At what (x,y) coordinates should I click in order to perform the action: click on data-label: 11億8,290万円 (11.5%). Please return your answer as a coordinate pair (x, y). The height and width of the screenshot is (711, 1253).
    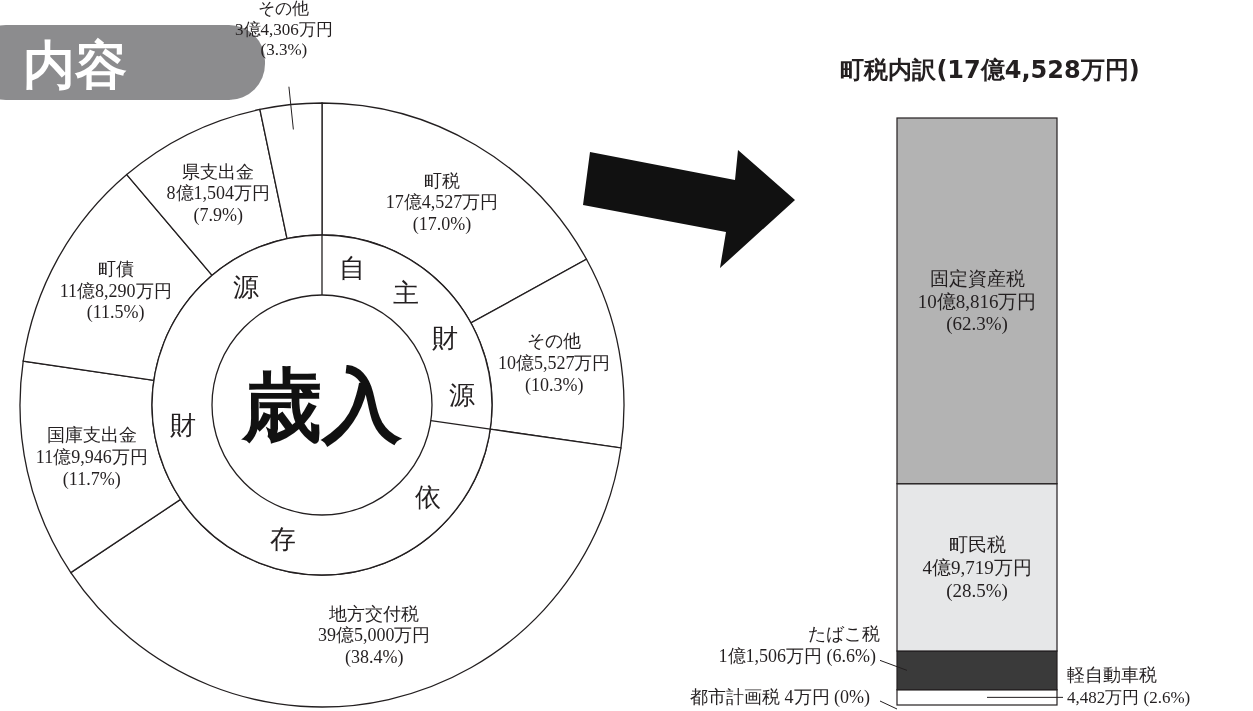
    Looking at the image, I should click on (115, 302).